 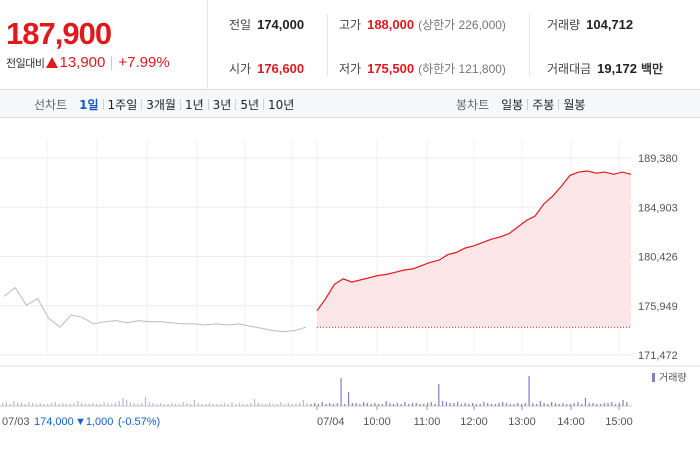 What do you see at coordinates (267, 24) in the screenshot?
I see `stat-prev-close: 전일 174,000` at bounding box center [267, 24].